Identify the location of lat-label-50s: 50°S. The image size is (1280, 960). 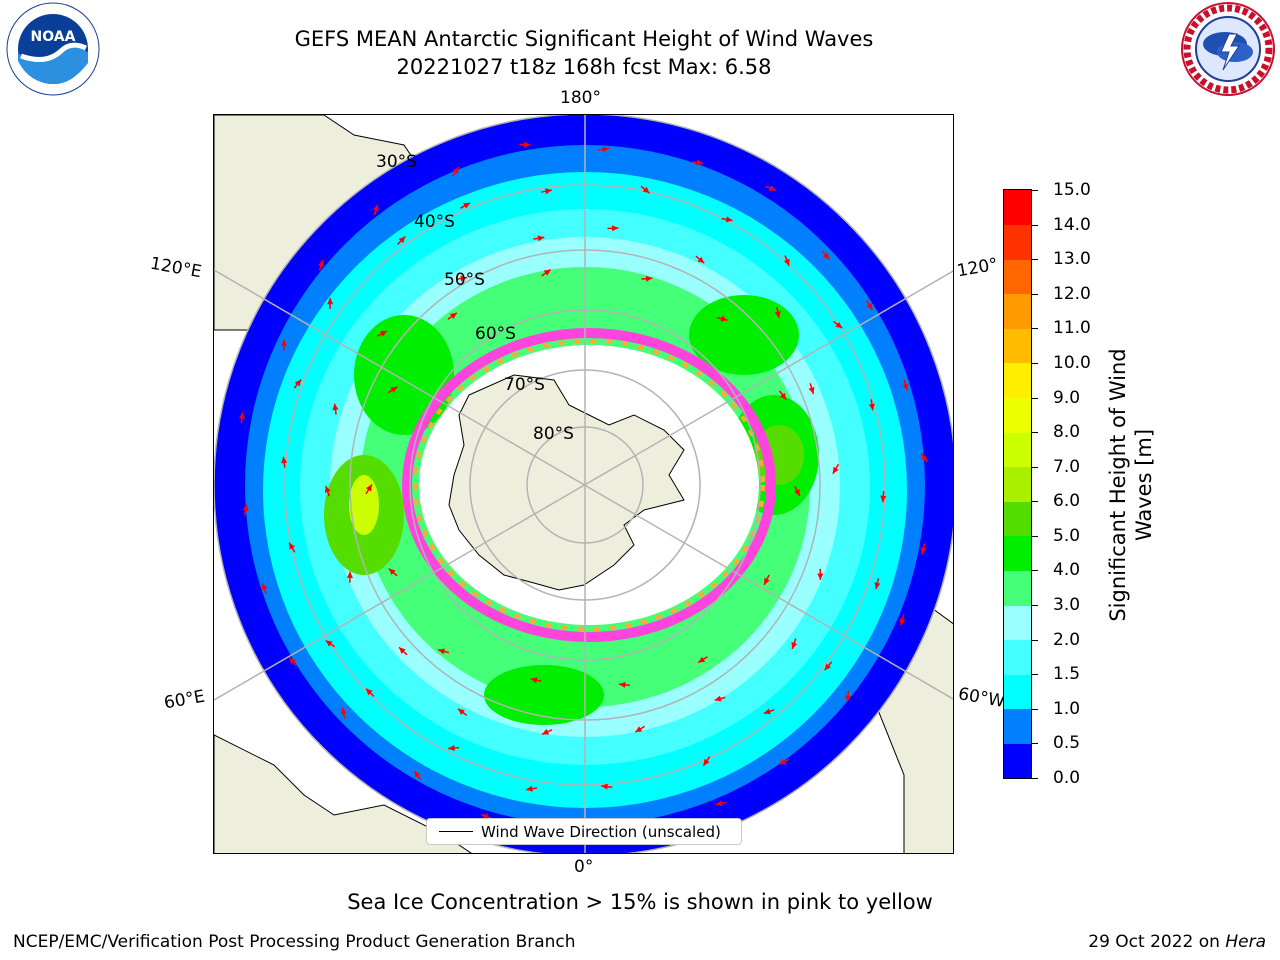
(464, 280).